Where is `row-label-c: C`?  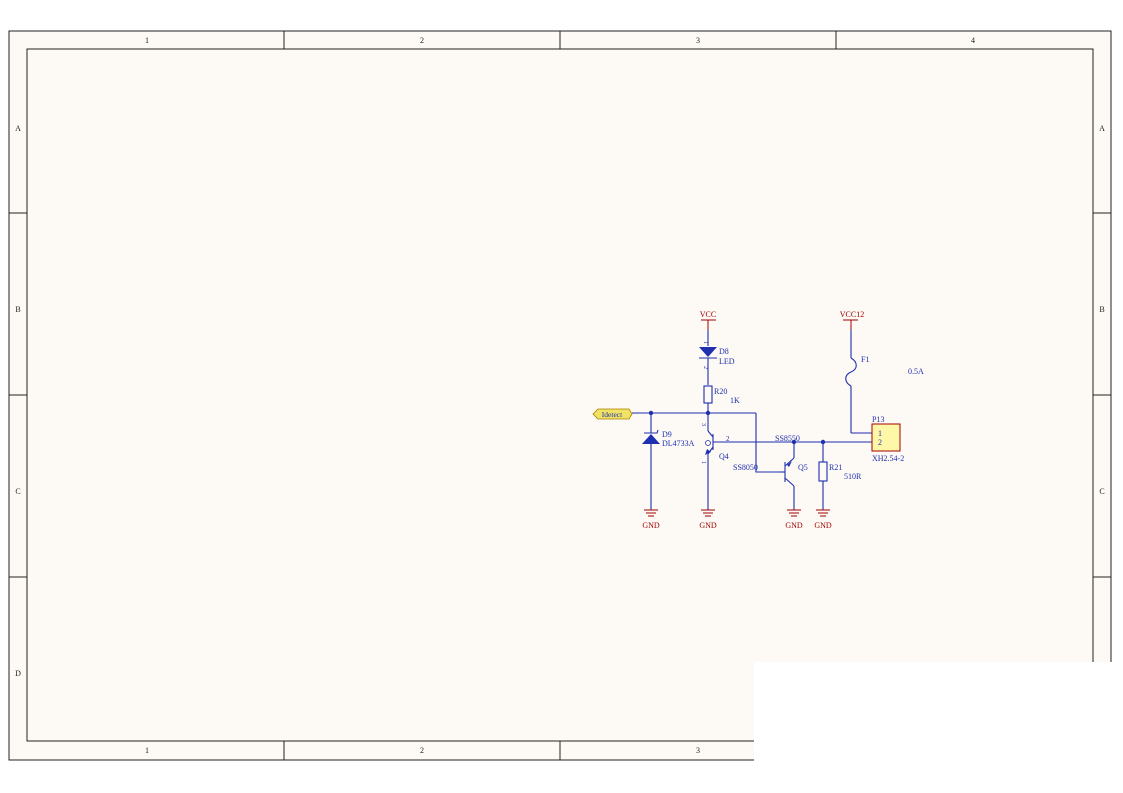
row-label-c: C is located at coordinates (17, 491).